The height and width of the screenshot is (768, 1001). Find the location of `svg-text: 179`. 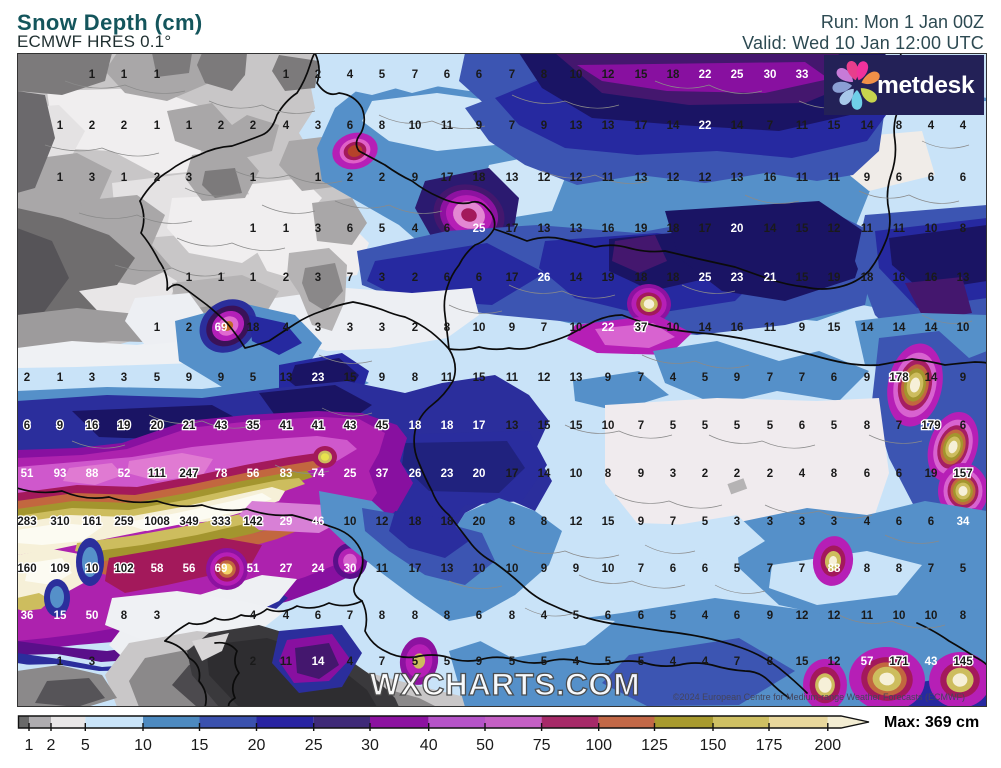

svg-text: 179 is located at coordinates (930, 426).